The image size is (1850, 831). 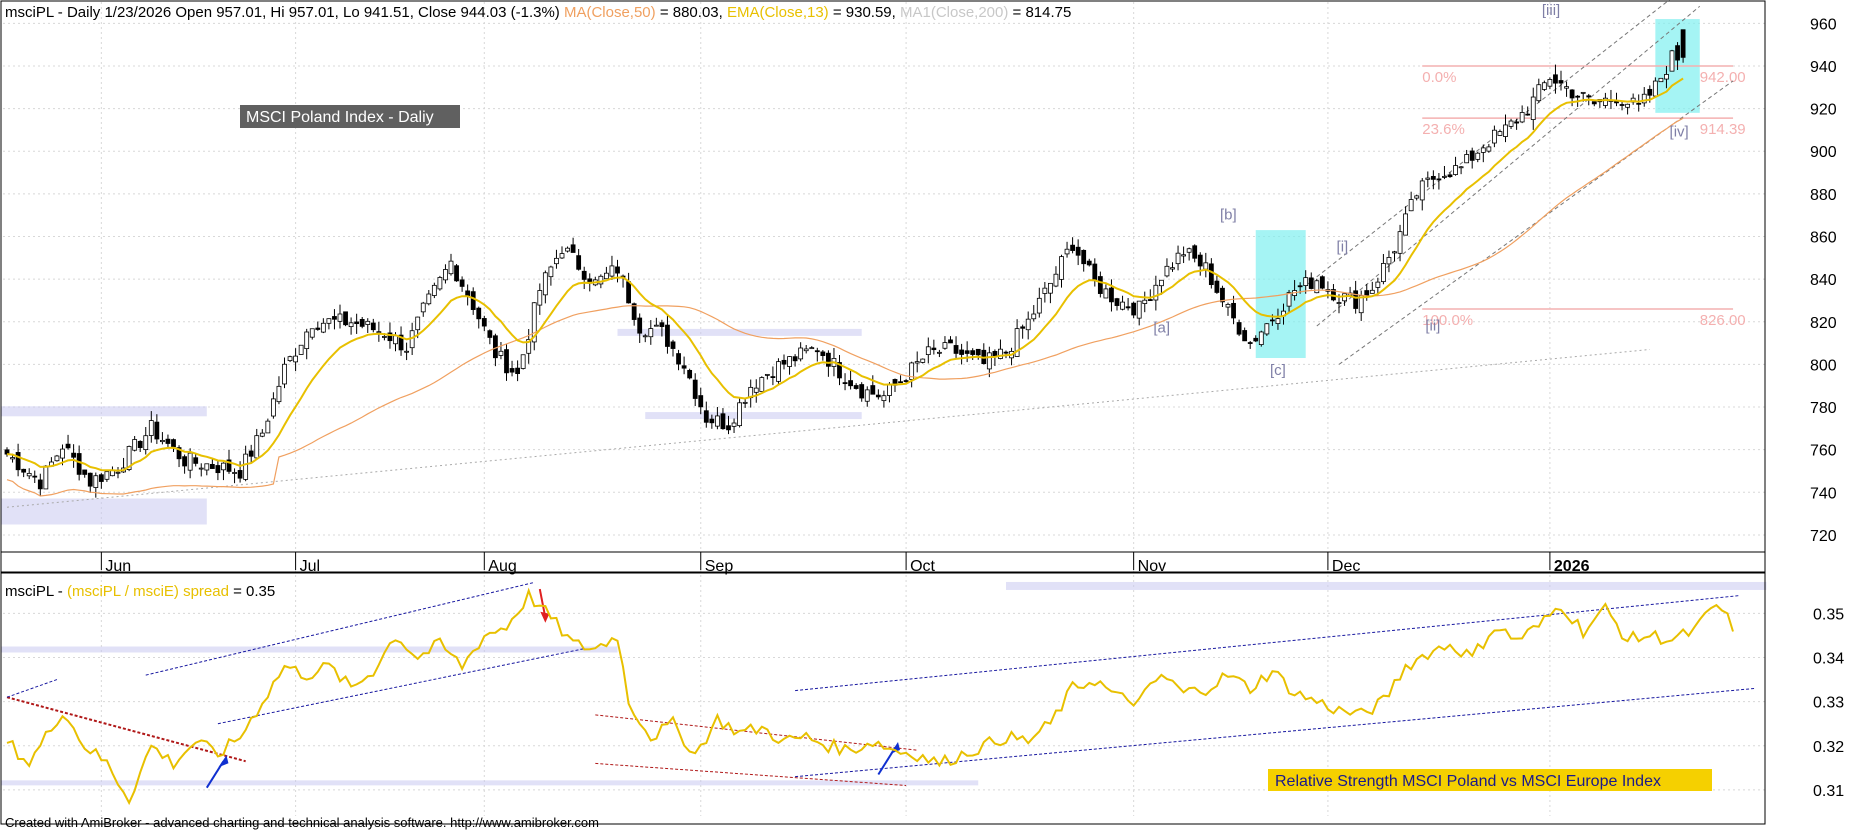 What do you see at coordinates (1823, 195) in the screenshot?
I see `y-tick-label: 880` at bounding box center [1823, 195].